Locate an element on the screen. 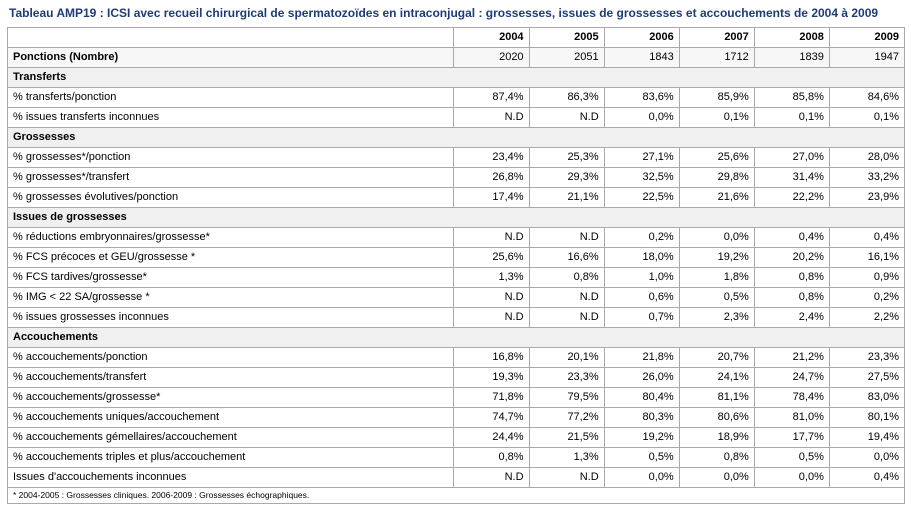 The height and width of the screenshot is (509, 911). row-value: 24,4% is located at coordinates (491, 437).